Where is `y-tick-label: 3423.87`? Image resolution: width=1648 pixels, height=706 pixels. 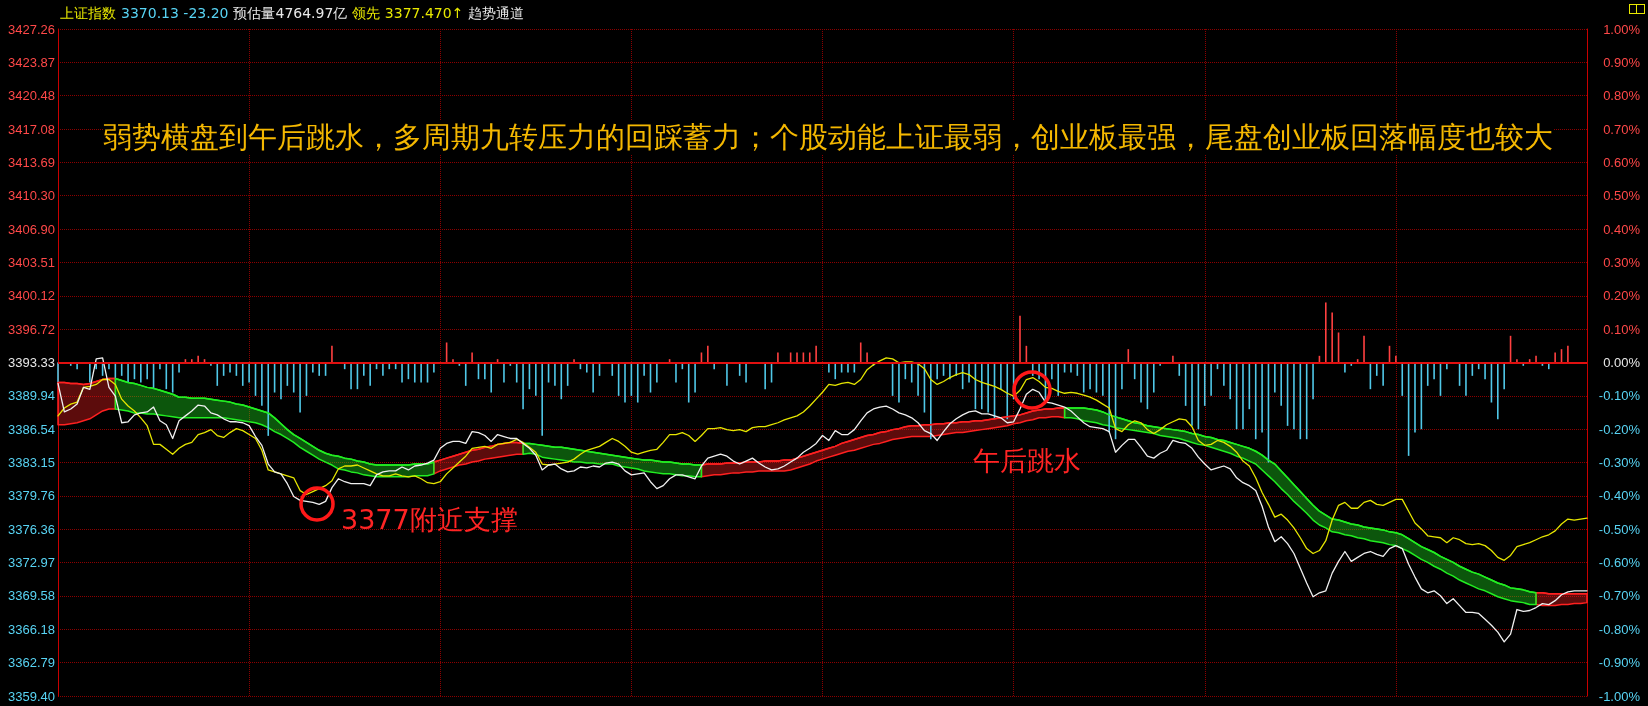
y-tick-label: 3423.87 is located at coordinates (31, 62).